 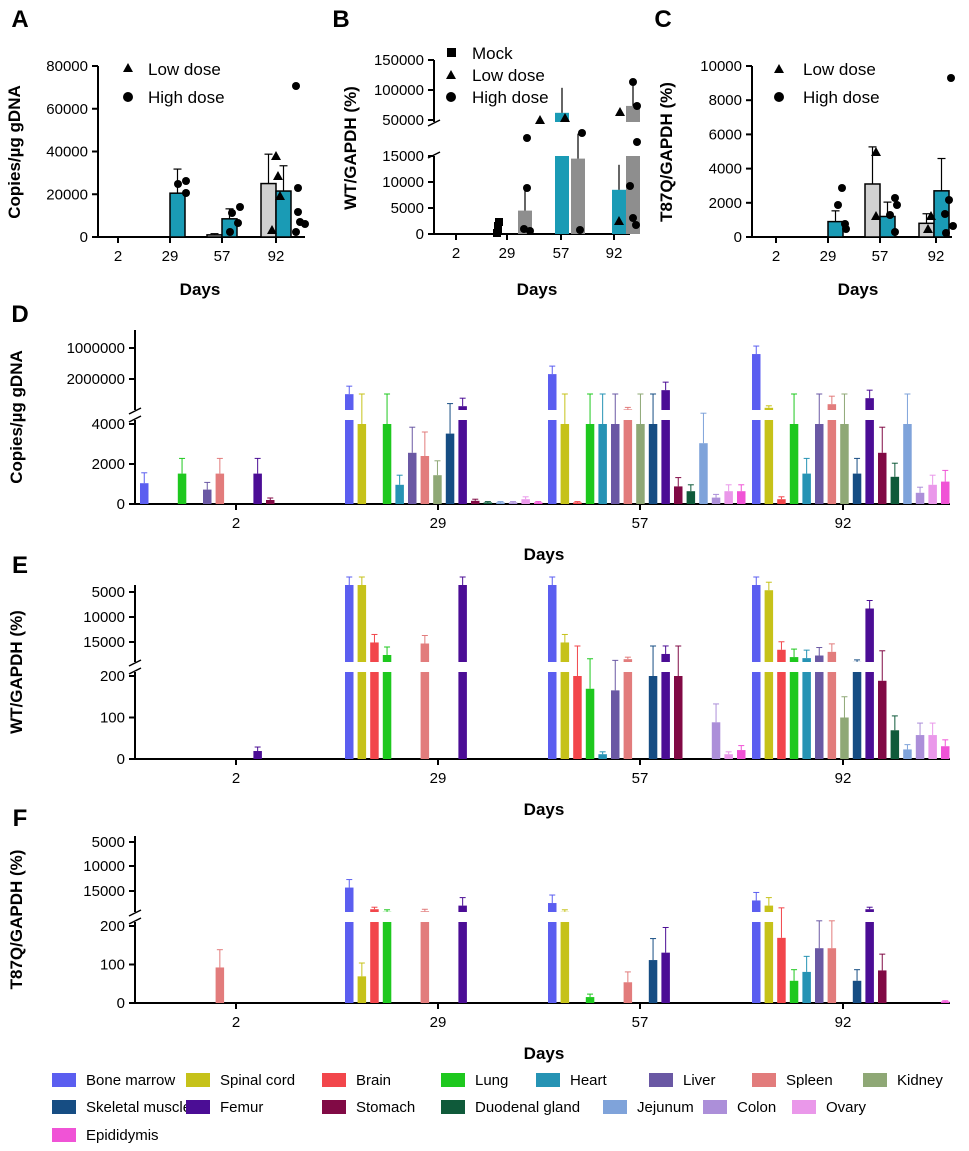 What do you see at coordinates (403, 120) in the screenshot?
I see `y-tick-label-b: 50000` at bounding box center [403, 120].